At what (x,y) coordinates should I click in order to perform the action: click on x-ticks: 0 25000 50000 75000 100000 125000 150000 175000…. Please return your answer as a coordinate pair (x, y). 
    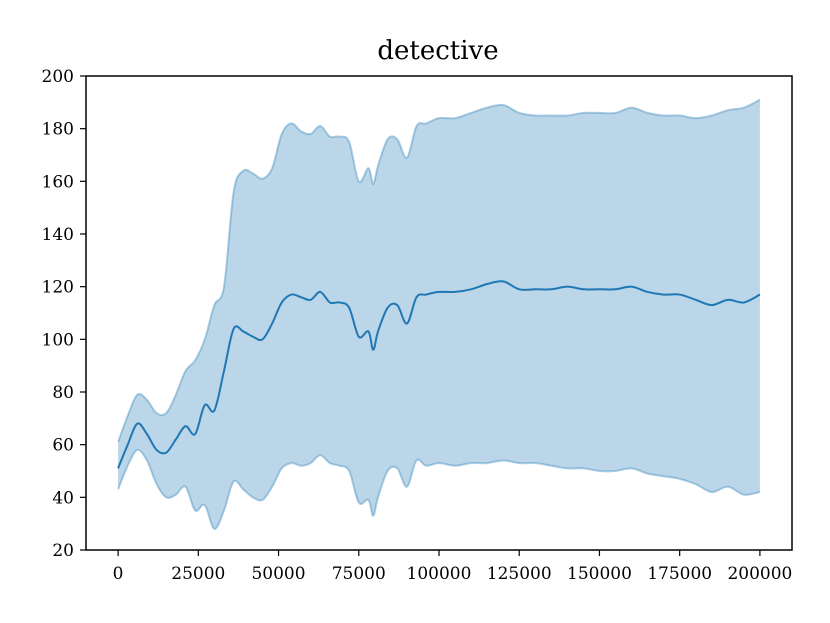
    Looking at the image, I should click on (452, 567).